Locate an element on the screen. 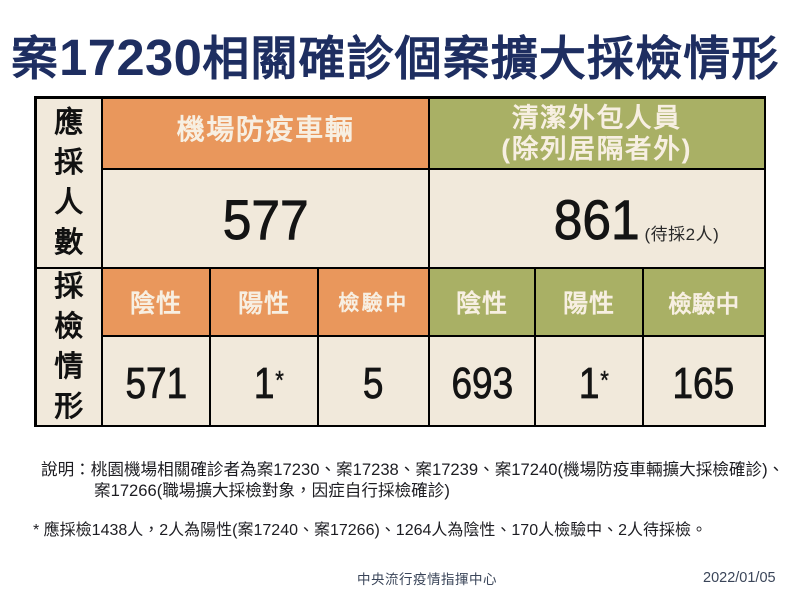 The image size is (800, 600). footer-organization: 中央流行疫情指揮中心 is located at coordinates (427, 579).